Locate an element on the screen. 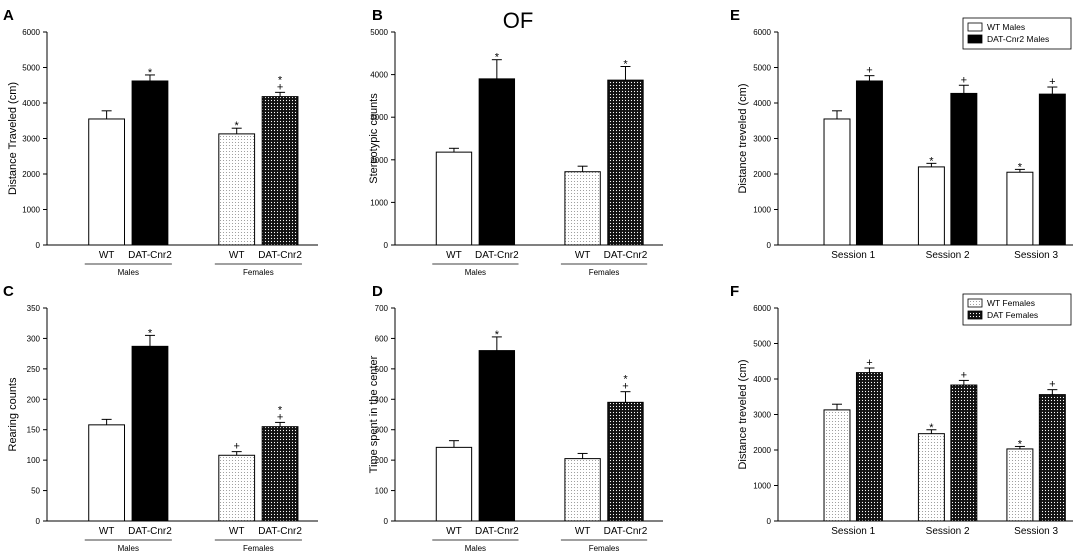 This screenshot has width=1084, height=551. panel-letter: B is located at coordinates (377, 15).